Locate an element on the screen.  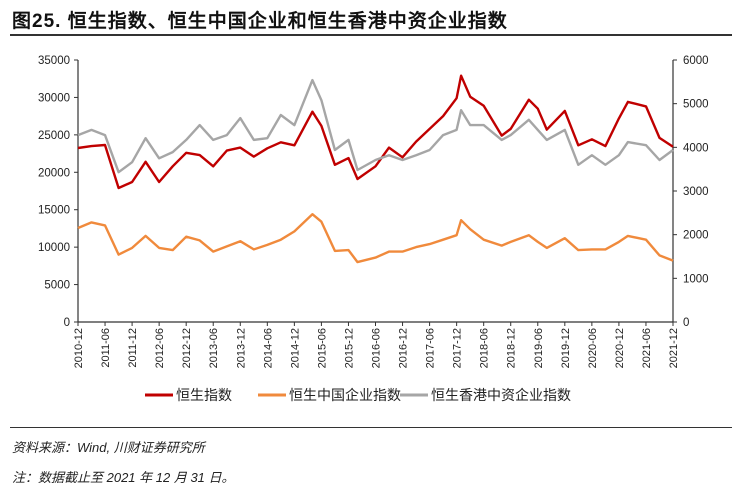
footnote: 注：数据截止至 2021 年 12 月 31 日。 is located at coordinates (123, 477).